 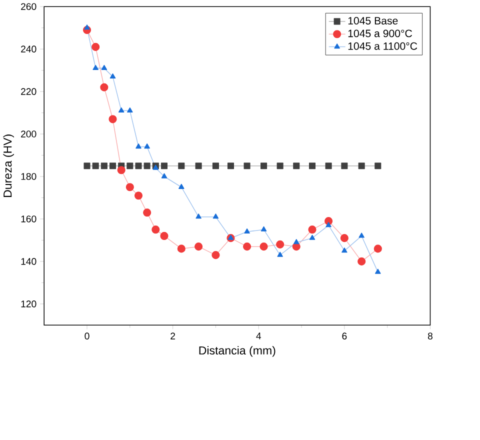 I want to click on x-tick-label: 6, so click(x=344, y=336).